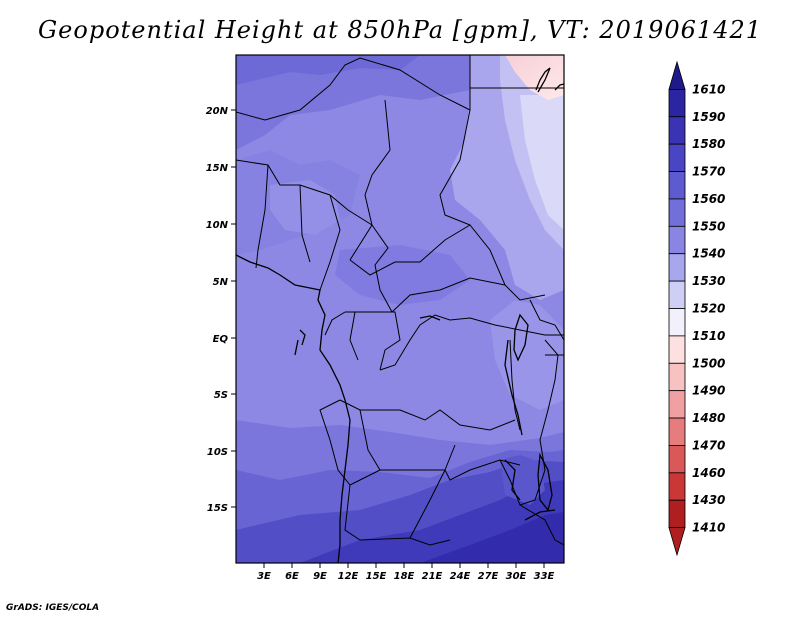  What do you see at coordinates (516, 576) in the screenshot?
I see `lon-label: 30E` at bounding box center [516, 576].